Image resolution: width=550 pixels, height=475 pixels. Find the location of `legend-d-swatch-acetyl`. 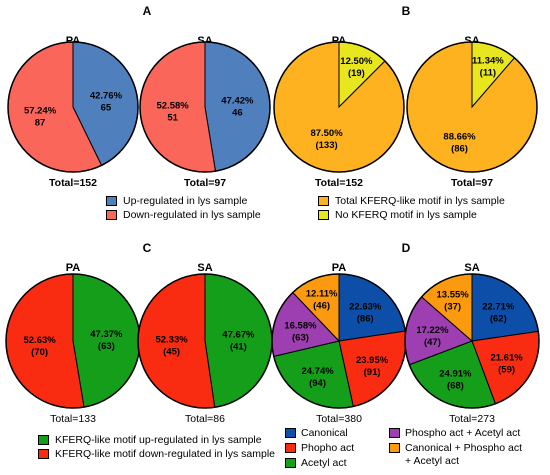

legend-d-swatch-acetyl is located at coordinates (290, 463).